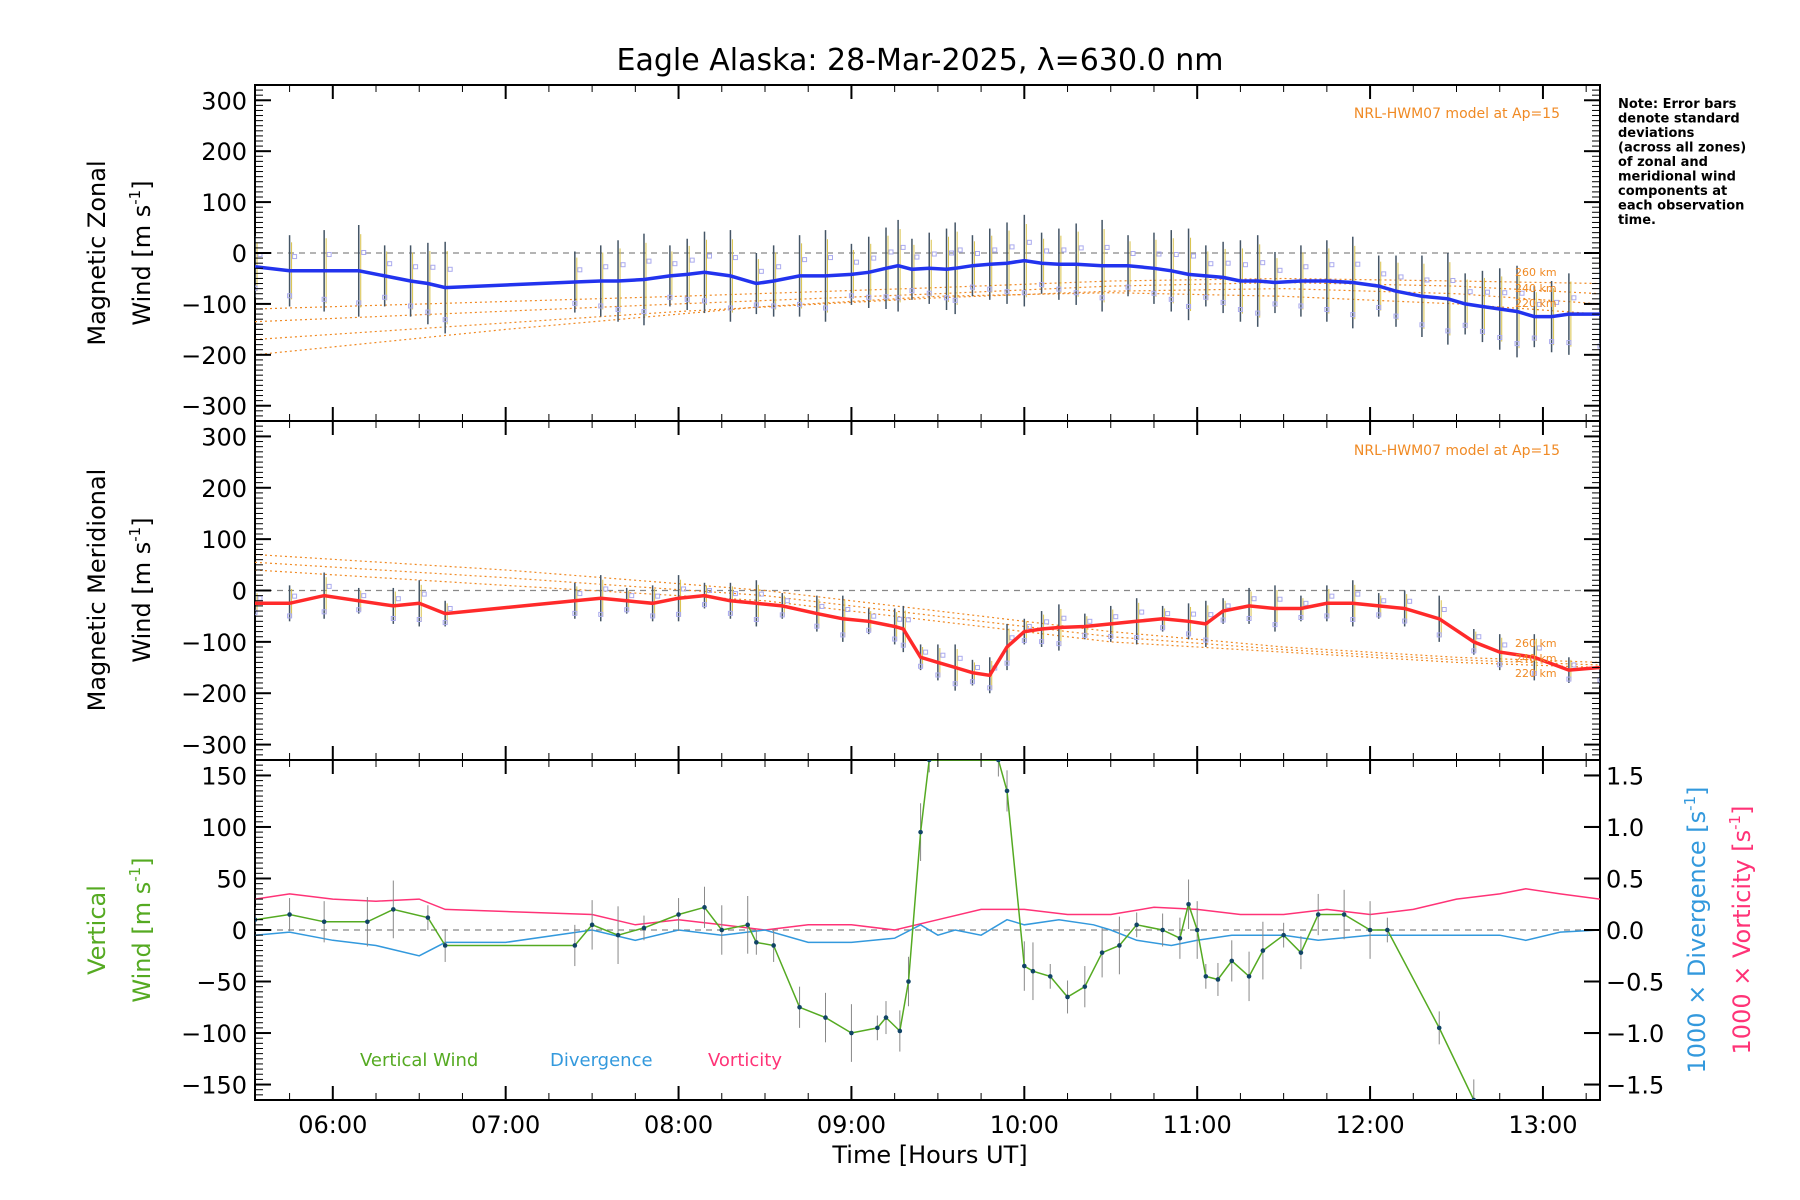 The image size is (1800, 1200). Describe the element at coordinates (1677, 177) in the screenshot. I see `note-line: meridional wind` at that location.